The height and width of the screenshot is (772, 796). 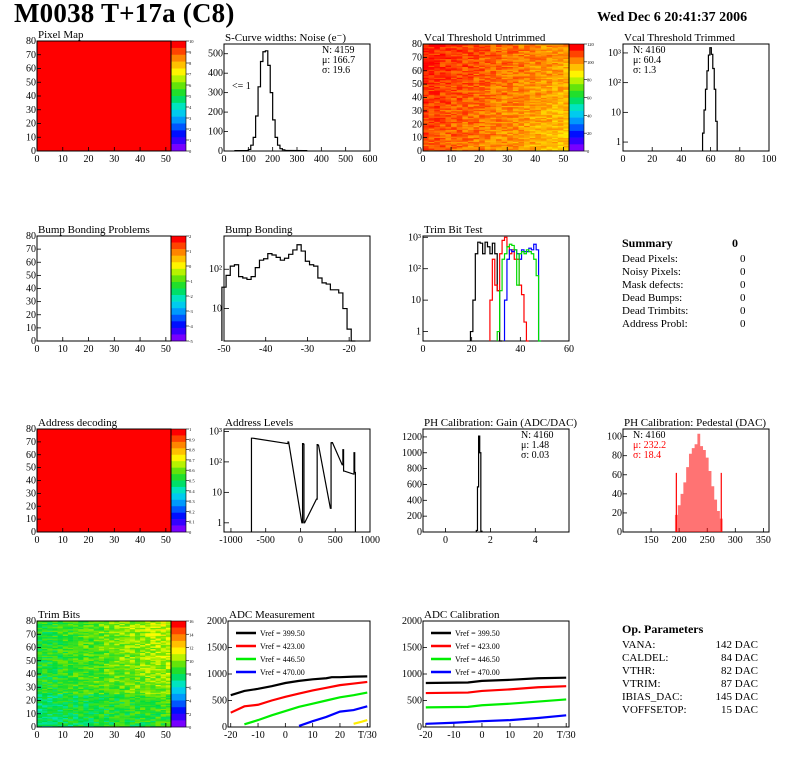 What do you see at coordinates (623, 159) in the screenshot?
I see `x-tick-label: 0` at bounding box center [623, 159].